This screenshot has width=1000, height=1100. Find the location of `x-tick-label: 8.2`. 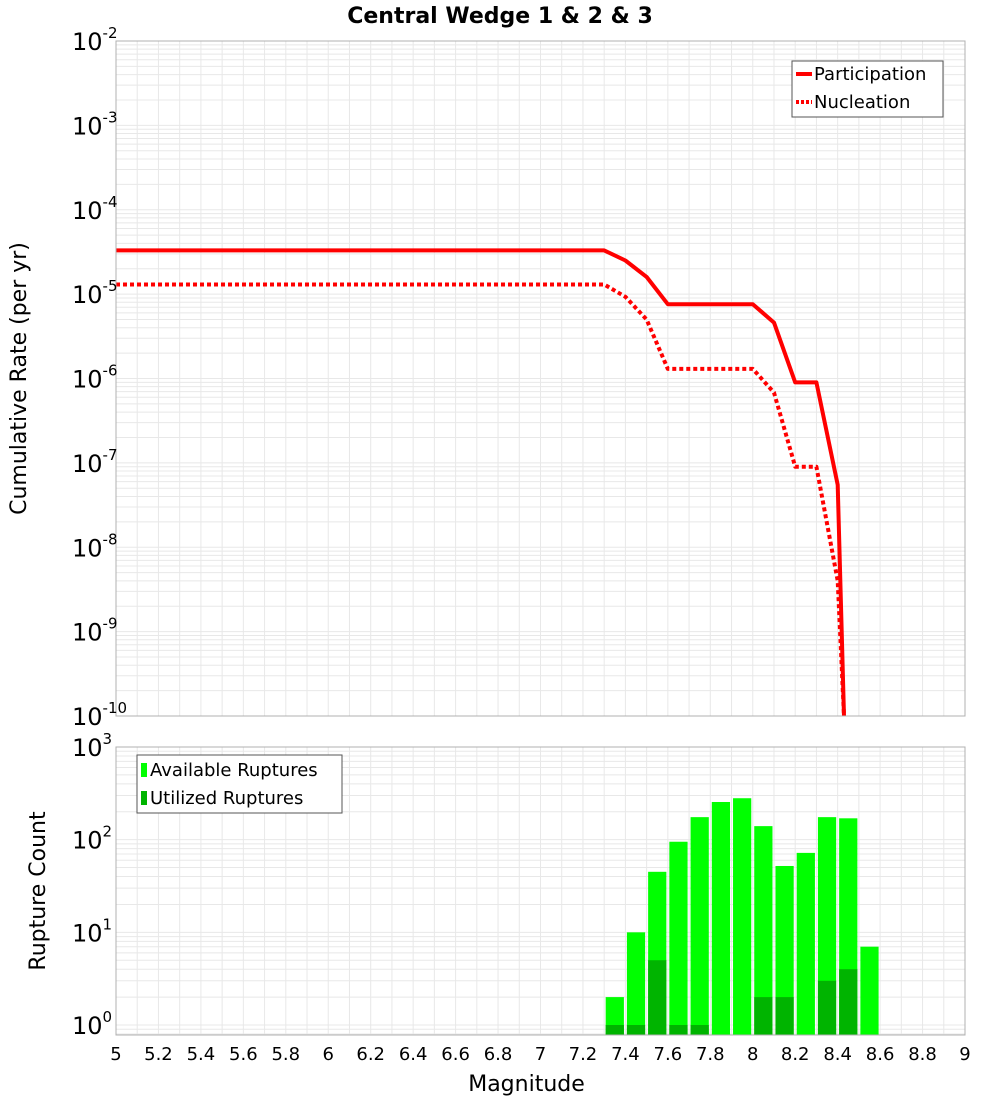

x-tick-label: 8.2 is located at coordinates (795, 1054).